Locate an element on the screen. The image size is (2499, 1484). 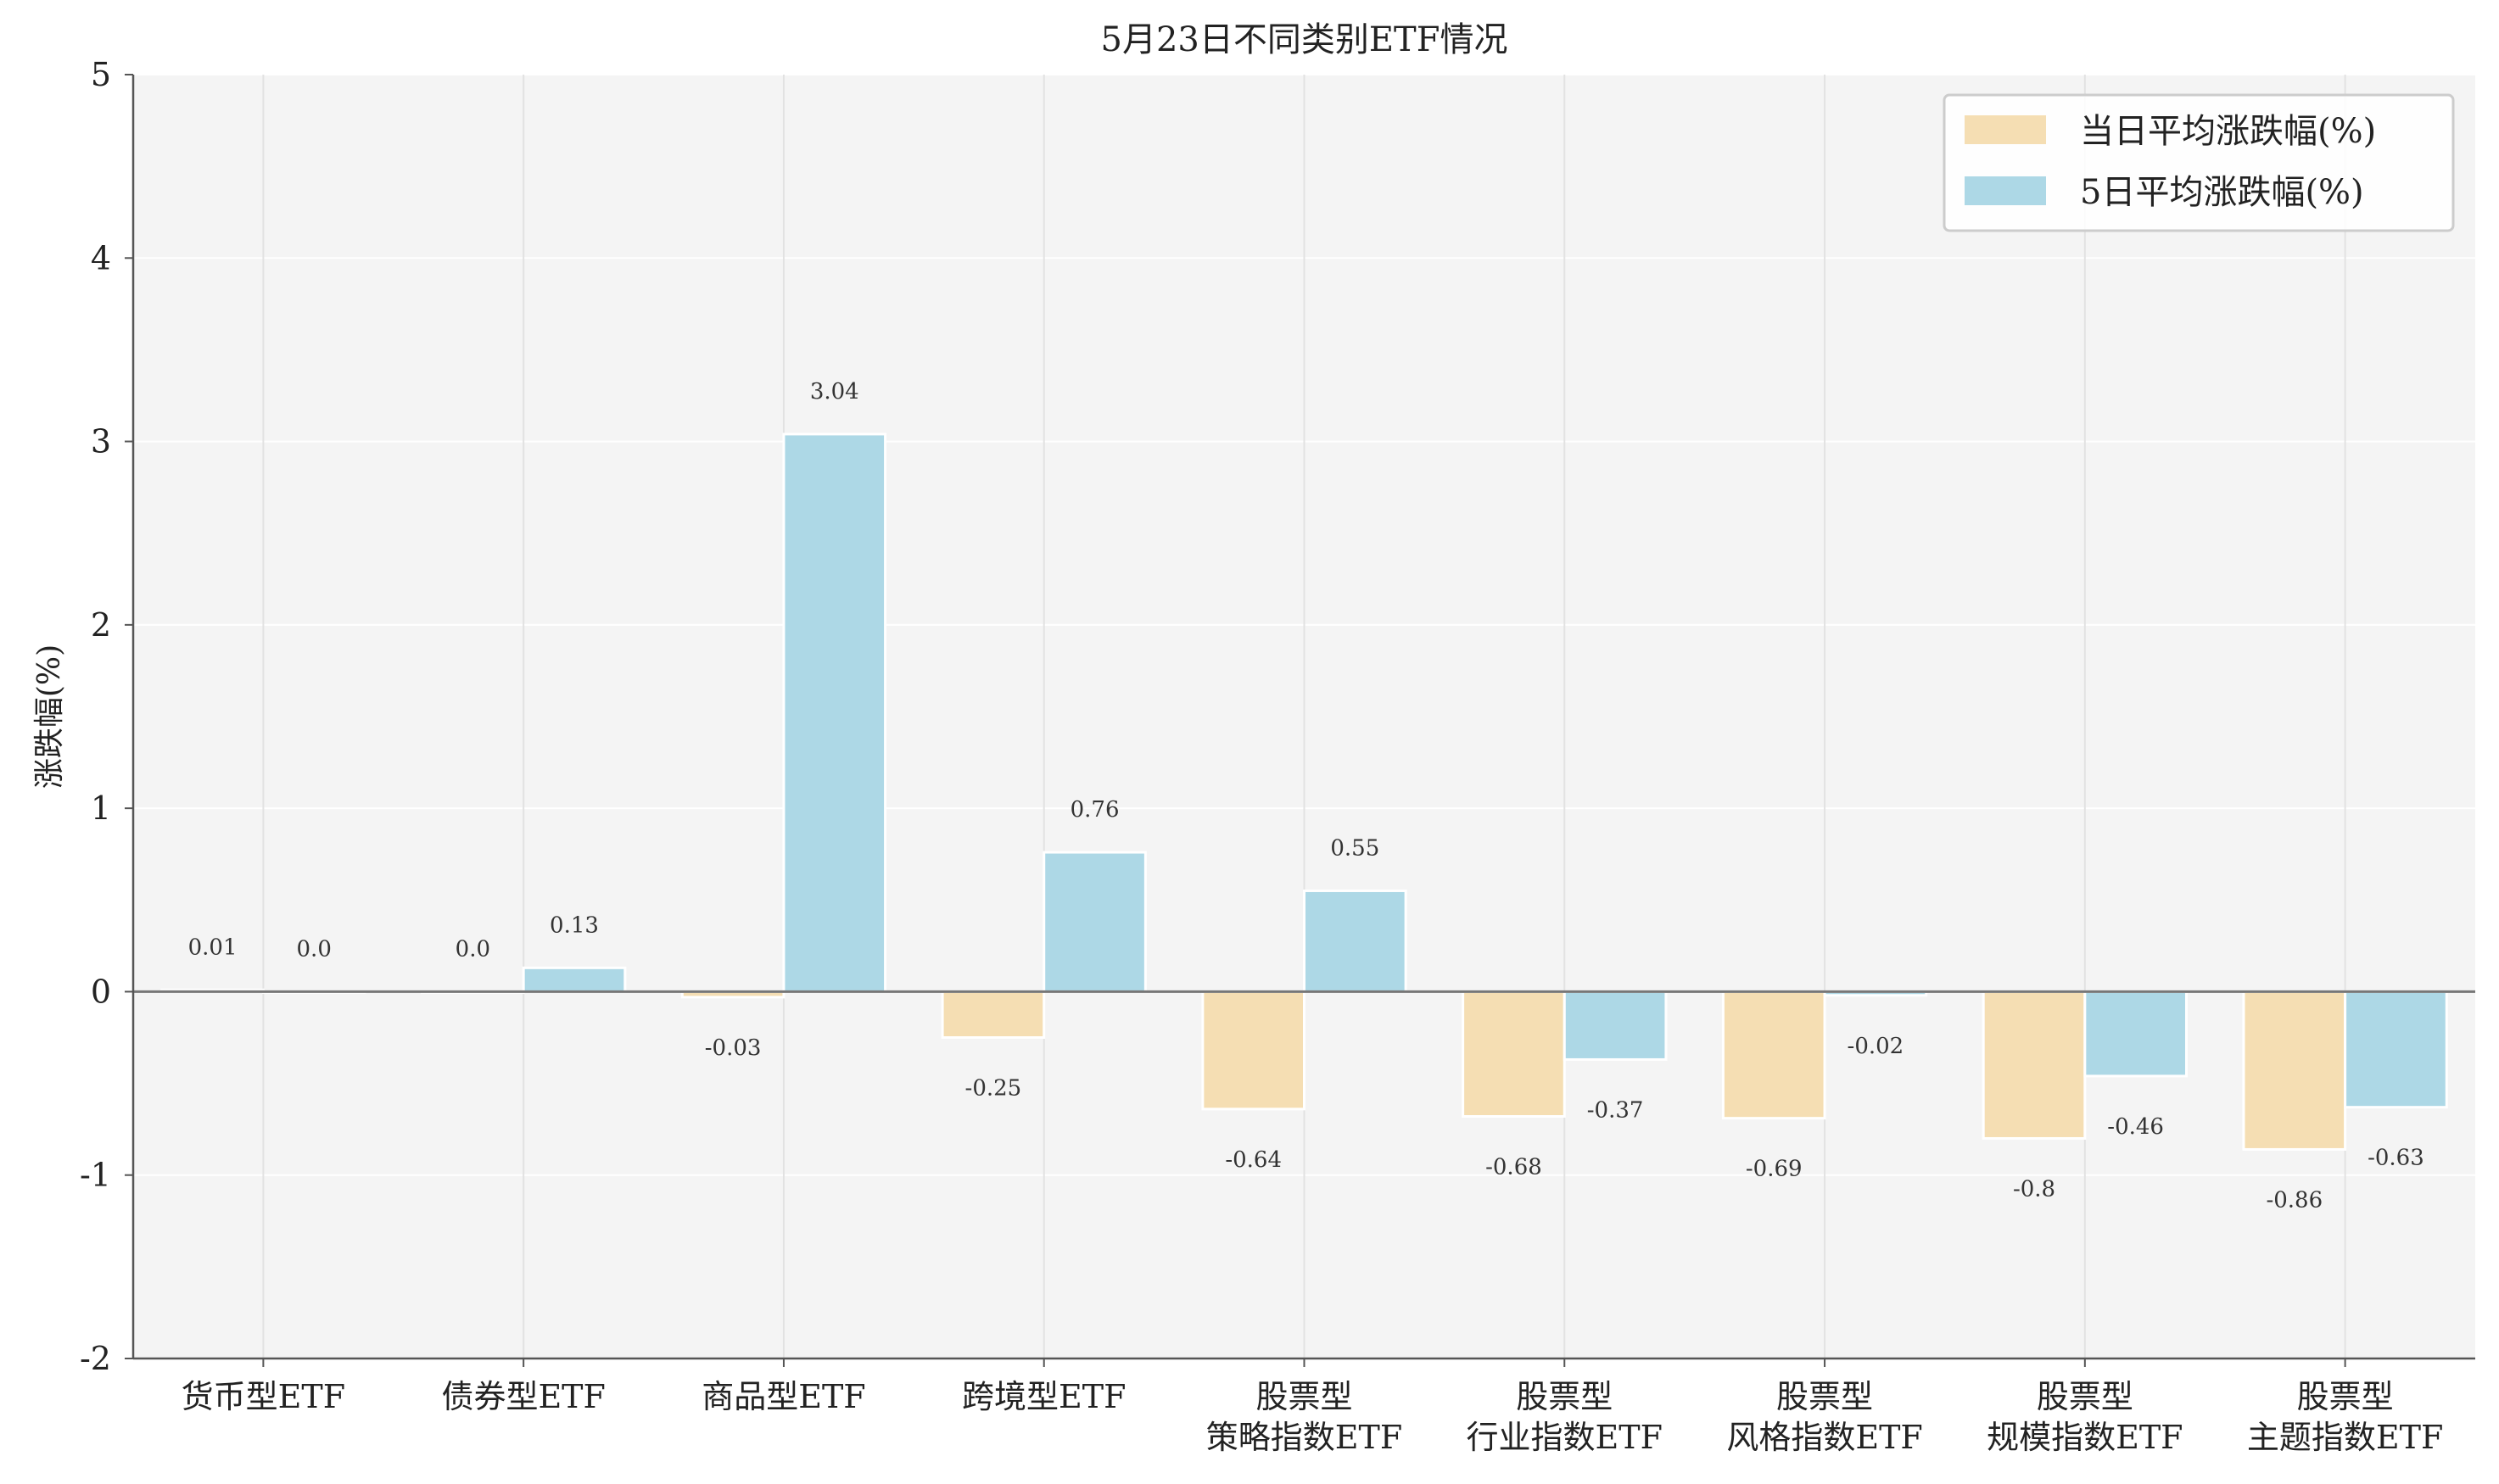
chart-title: 5月23日不同类别ETF情况 is located at coordinates (1304, 40).